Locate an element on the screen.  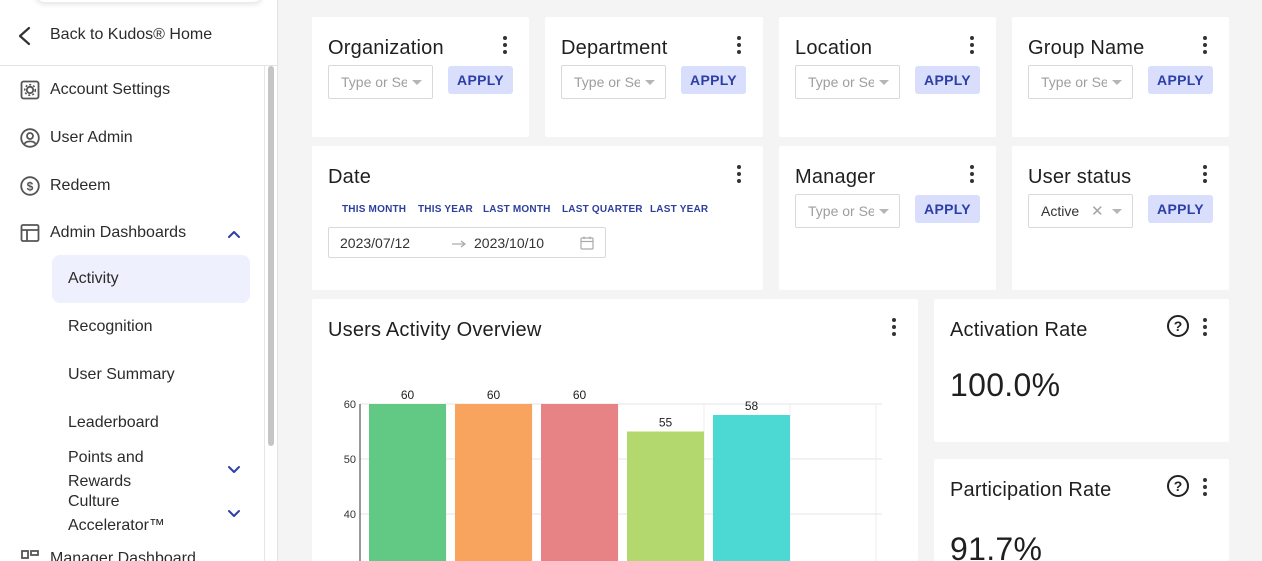
activation-rate-title: Activation Rate is located at coordinates (1019, 330).